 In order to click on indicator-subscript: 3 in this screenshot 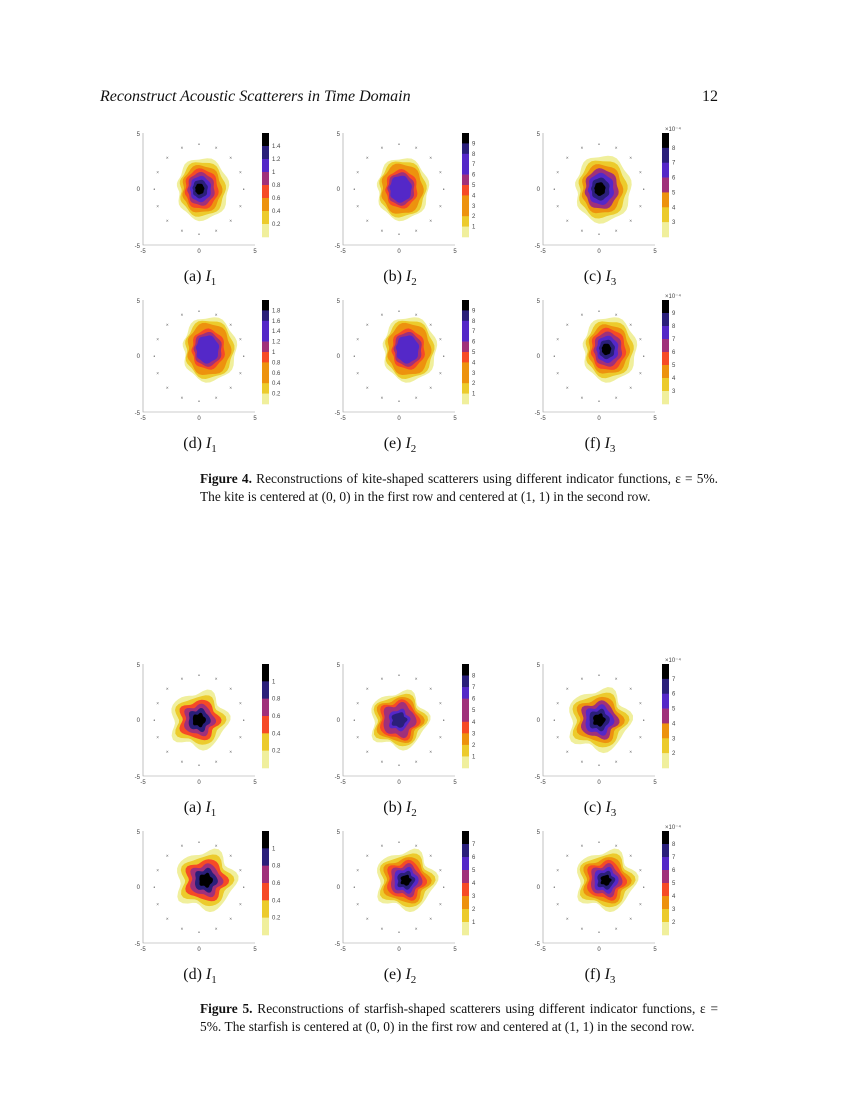, I will do `click(613, 813)`.